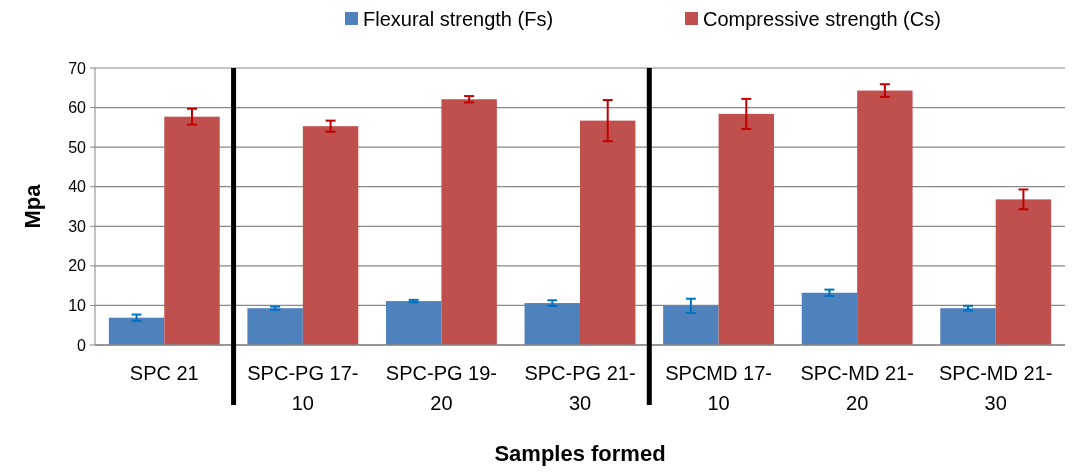 The height and width of the screenshot is (473, 1073). Describe the element at coordinates (77, 226) in the screenshot. I see `y-tick-label: 30` at that location.